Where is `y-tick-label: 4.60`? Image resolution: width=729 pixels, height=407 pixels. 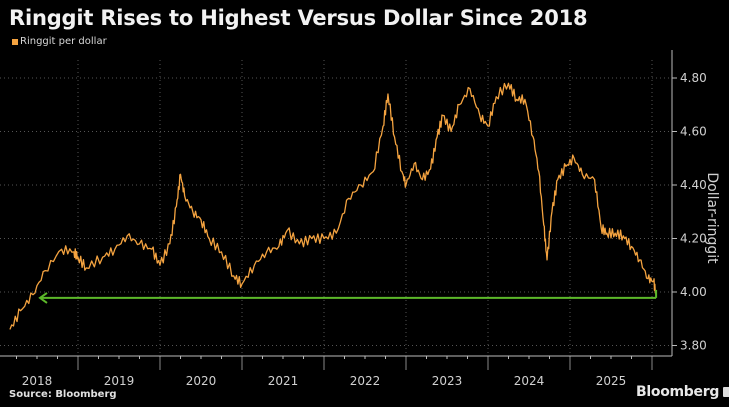 y-tick-label: 4.60 is located at coordinates (693, 132).